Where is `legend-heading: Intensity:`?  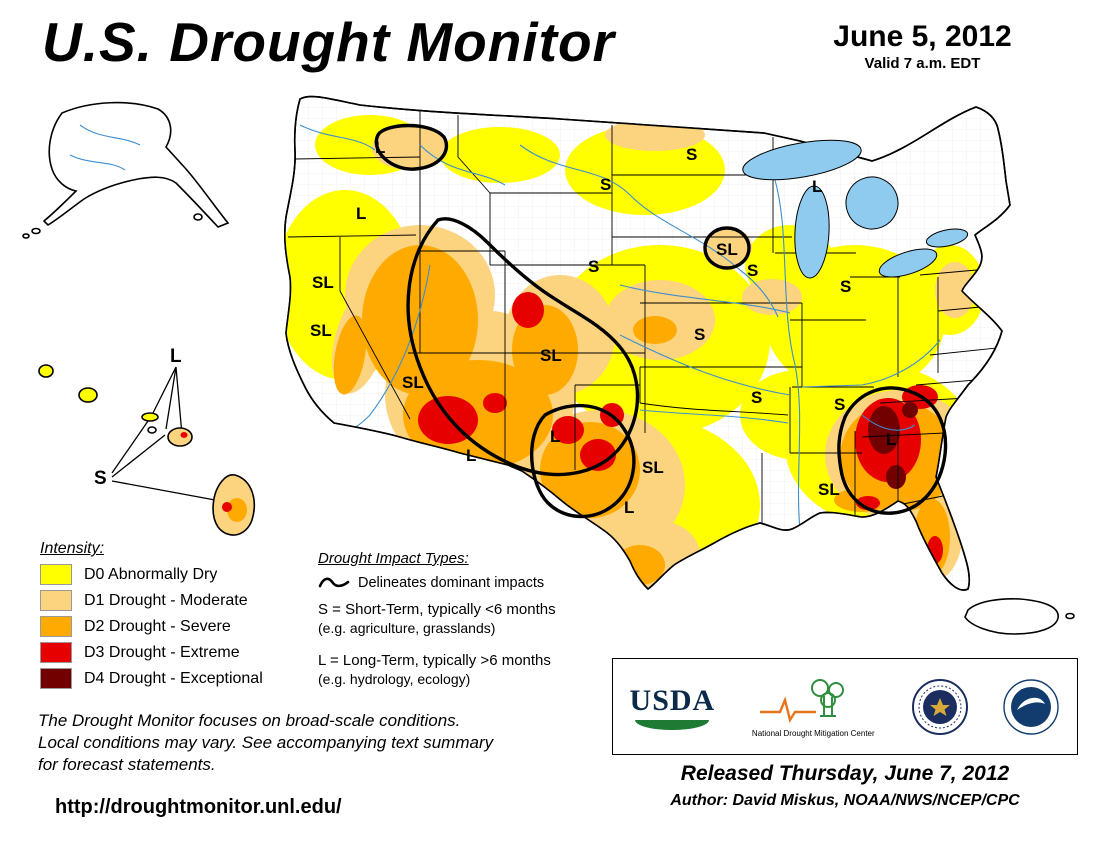
legend-heading: Intensity: is located at coordinates (72, 548).